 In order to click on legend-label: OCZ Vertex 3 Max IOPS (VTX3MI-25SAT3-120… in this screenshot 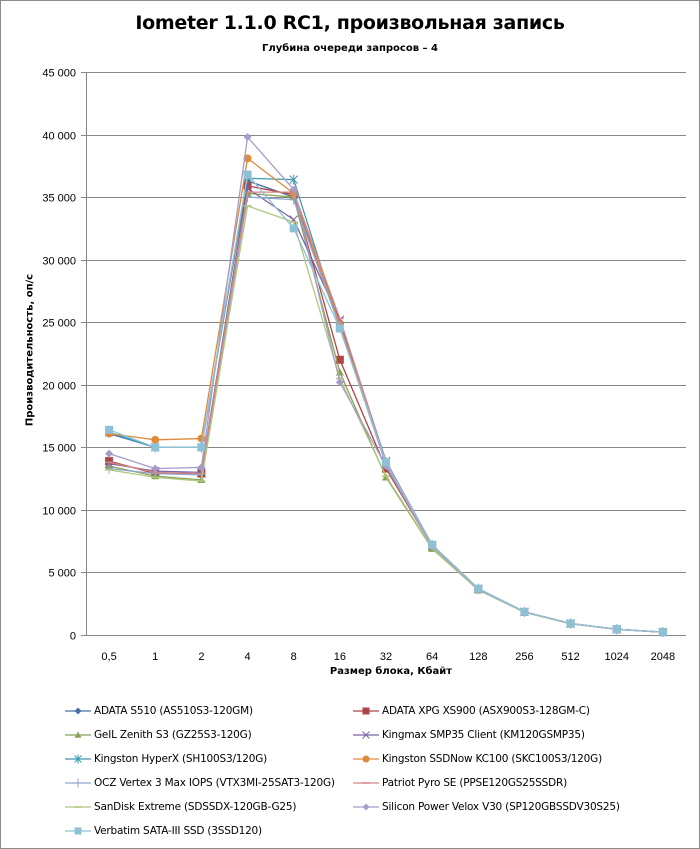, I will do `click(214, 783)`.